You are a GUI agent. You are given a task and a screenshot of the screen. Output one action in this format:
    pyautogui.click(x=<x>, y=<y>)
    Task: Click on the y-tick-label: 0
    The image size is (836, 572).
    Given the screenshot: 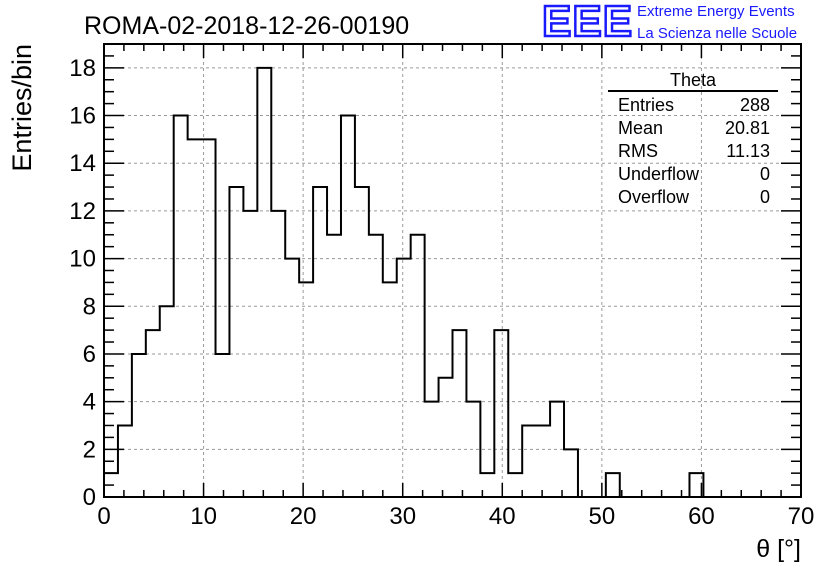 What is the action you would take?
    pyautogui.click(x=89, y=497)
    